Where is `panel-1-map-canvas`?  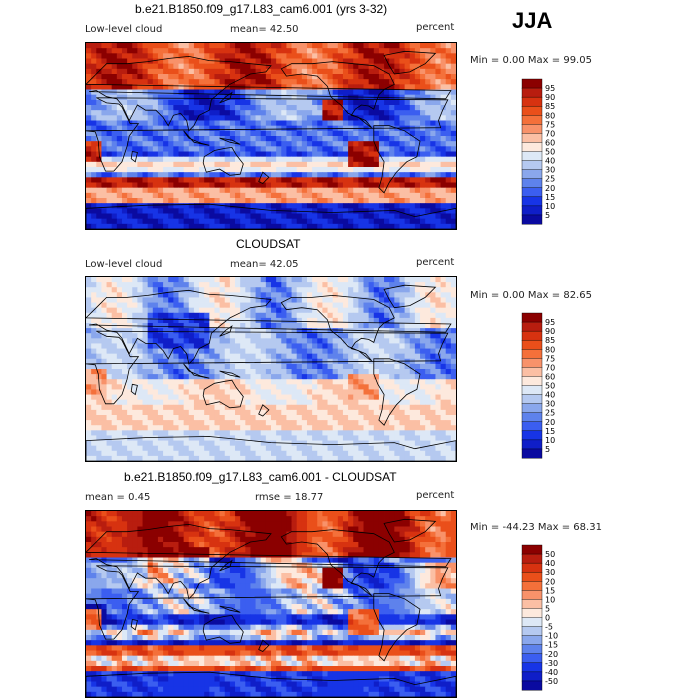
panel-1-map-canvas is located at coordinates (271, 136).